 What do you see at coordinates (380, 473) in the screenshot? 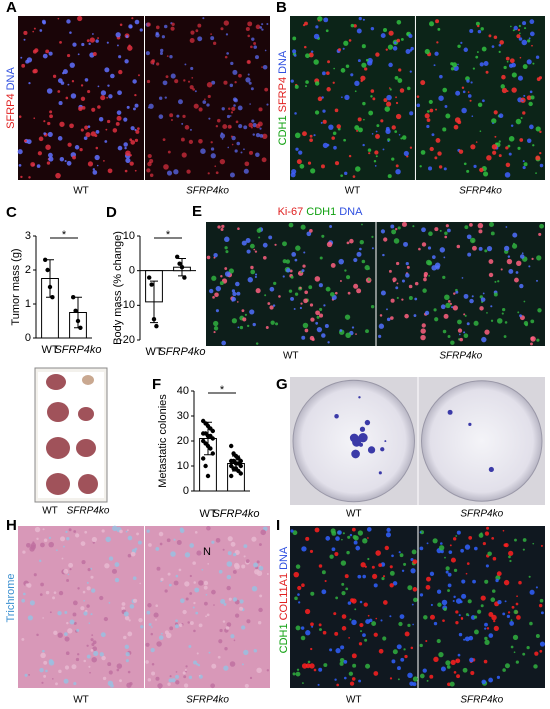
I see `colony` at bounding box center [380, 473].